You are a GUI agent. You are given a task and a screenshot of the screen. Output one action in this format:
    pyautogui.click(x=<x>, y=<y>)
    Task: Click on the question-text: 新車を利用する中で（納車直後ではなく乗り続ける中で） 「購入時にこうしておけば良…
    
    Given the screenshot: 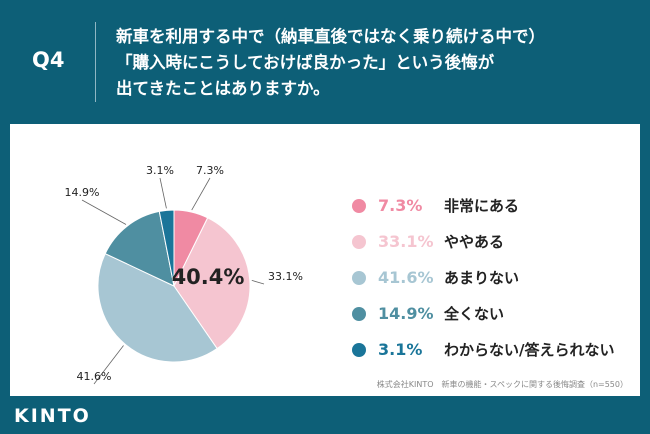 What is the action you would take?
    pyautogui.click(x=376, y=63)
    